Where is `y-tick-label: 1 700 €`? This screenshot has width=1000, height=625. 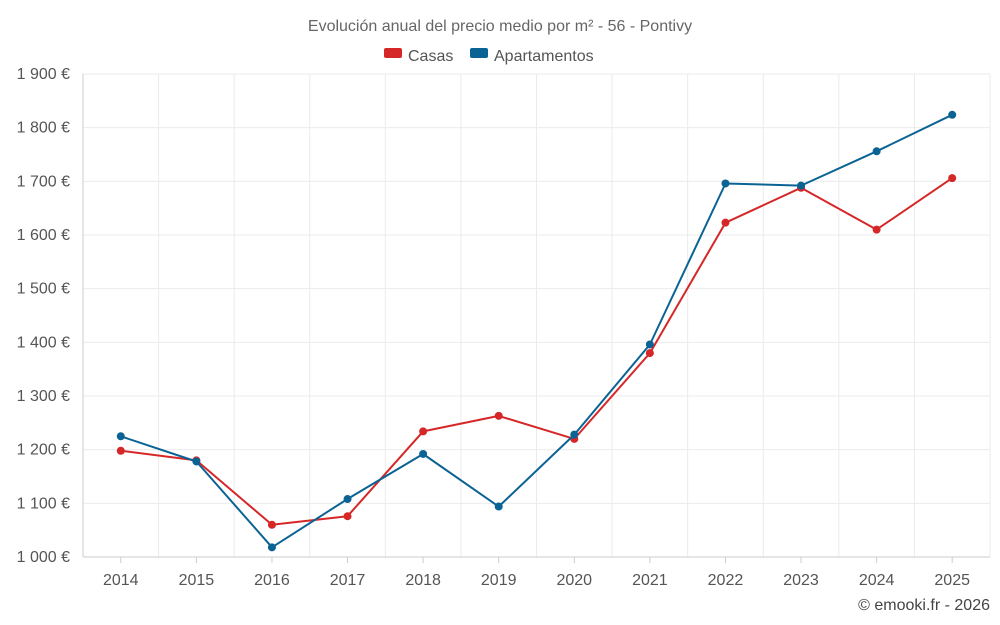
y-tick-label: 1 700 € is located at coordinates (43, 181).